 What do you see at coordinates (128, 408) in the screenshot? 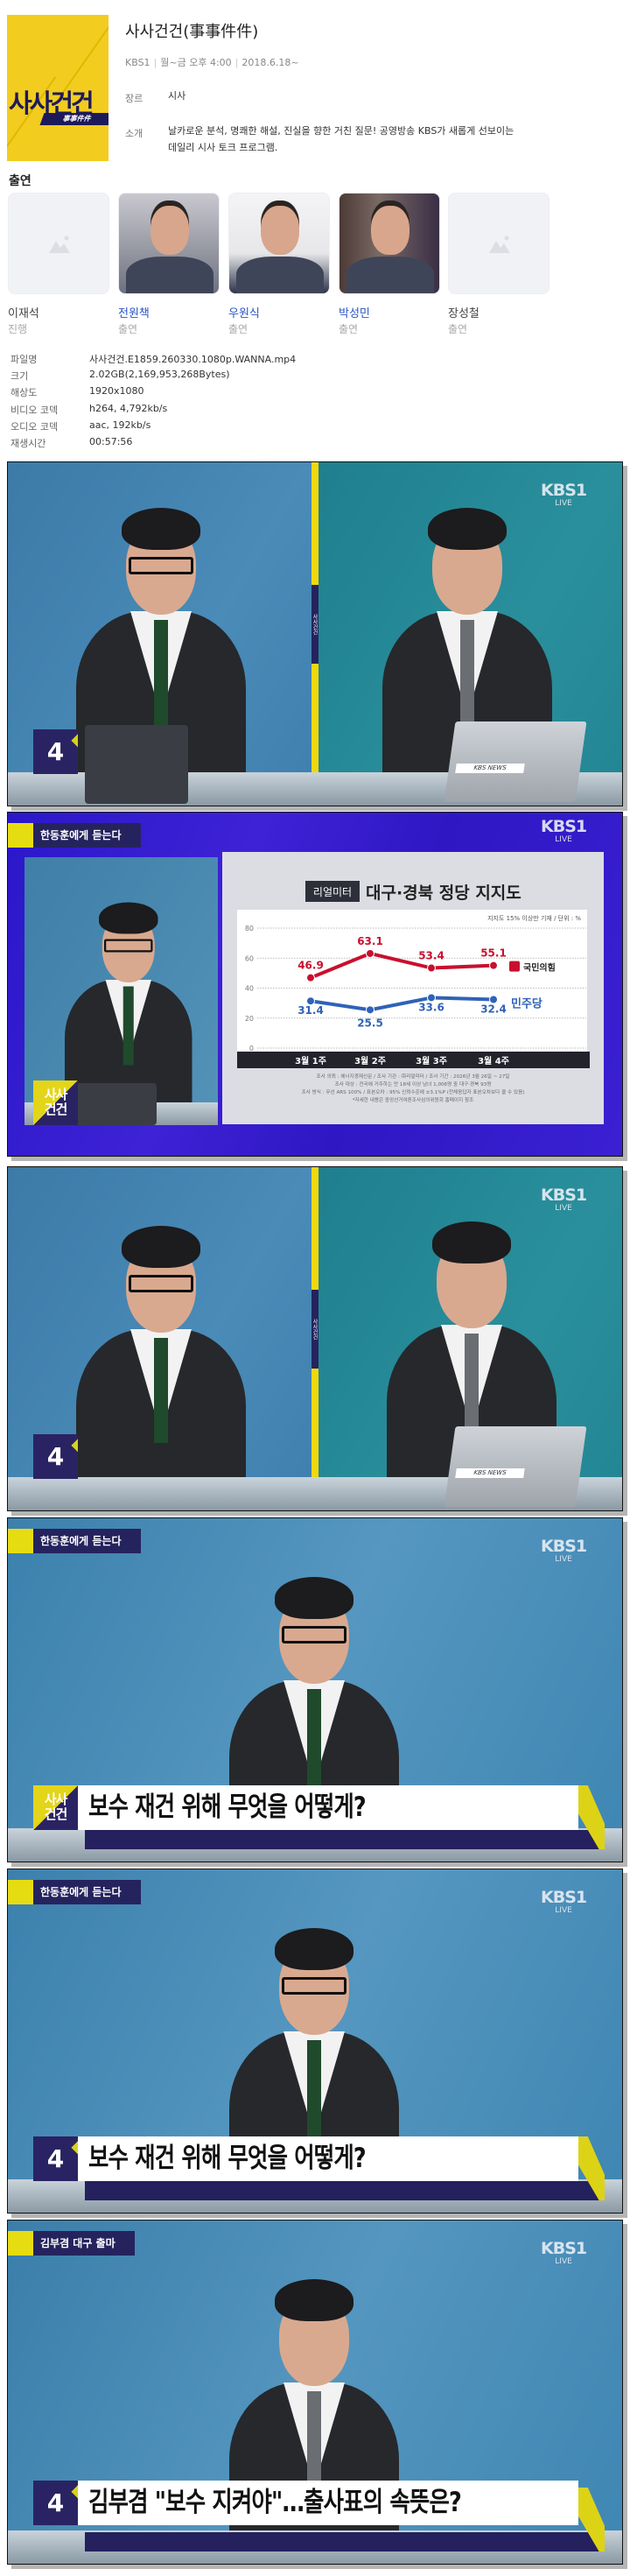
I see `file-info-value: h264, 4,792kb/s` at bounding box center [128, 408].